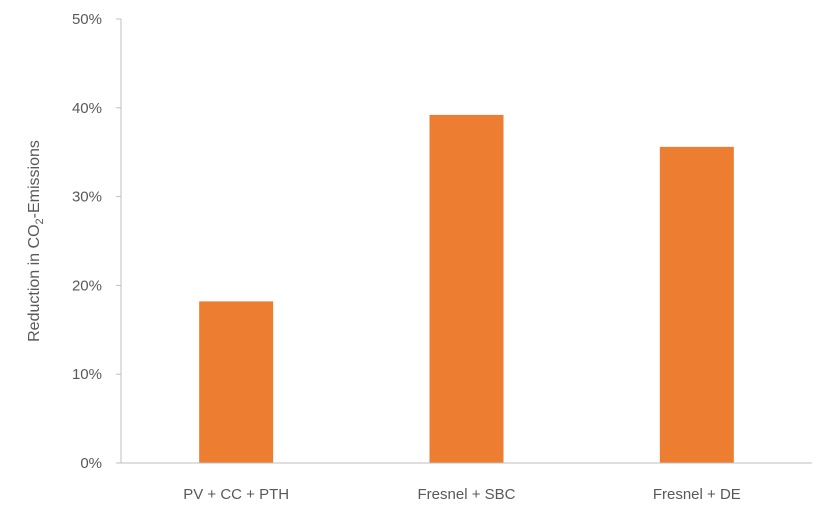 This screenshot has width=823, height=508. Describe the element at coordinates (87, 285) in the screenshot. I see `y-tick-label: 20%` at that location.